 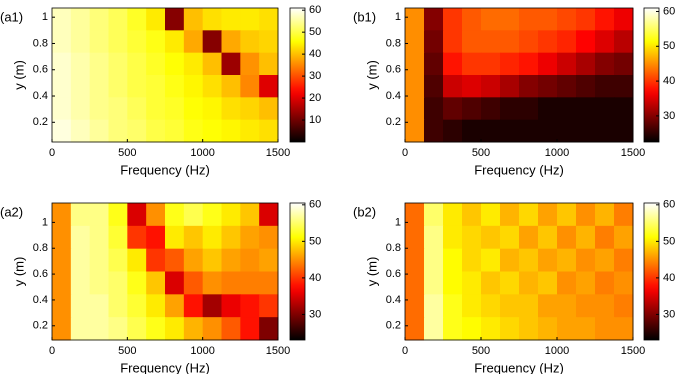 I want to click on colorbar, so click(x=651, y=271).